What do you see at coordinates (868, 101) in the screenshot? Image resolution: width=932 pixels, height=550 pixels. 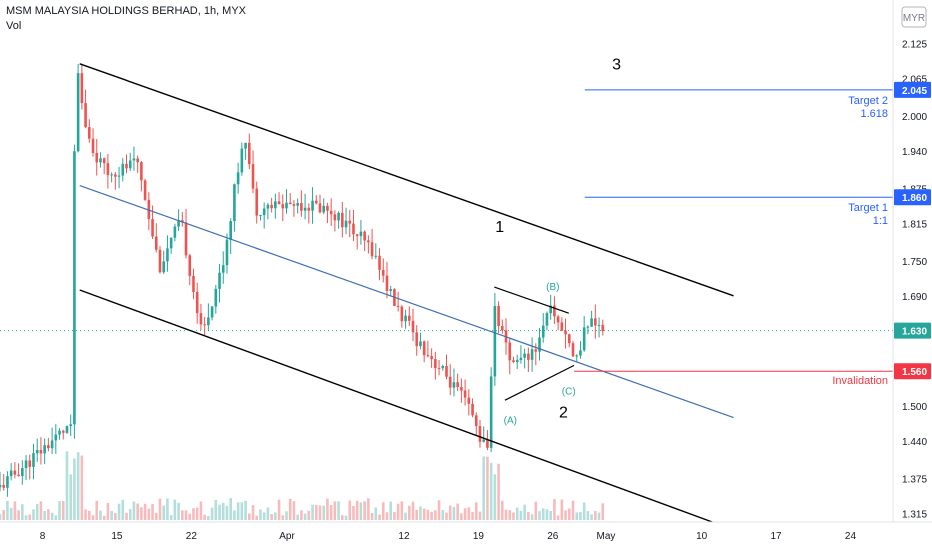 I see `price-level-label: Target 2` at bounding box center [868, 101].